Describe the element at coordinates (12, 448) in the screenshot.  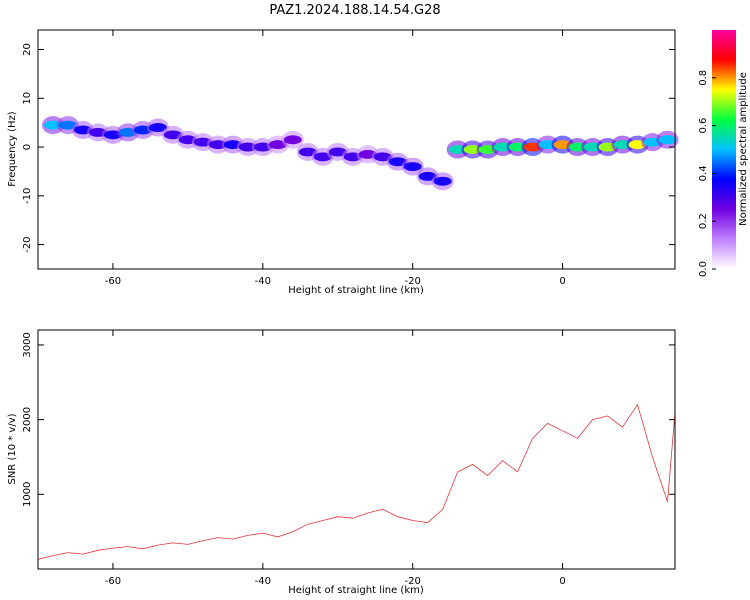
I see `bottom-y-axis-label: SNR (10 * v/v)` at that location.